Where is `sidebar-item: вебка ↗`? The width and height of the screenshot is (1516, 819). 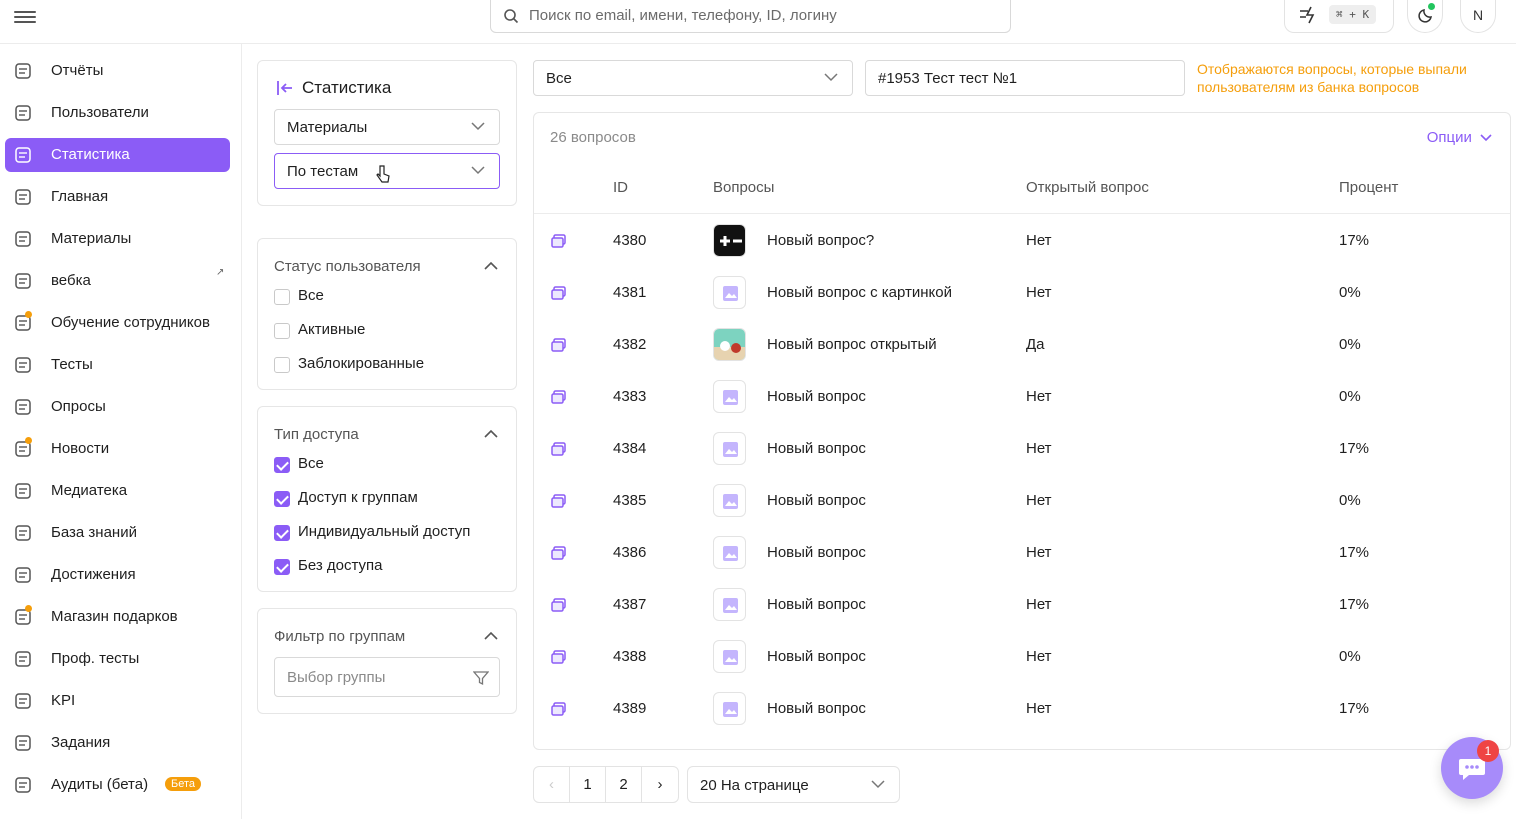 sidebar-item: вебка ↗ is located at coordinates (117, 281).